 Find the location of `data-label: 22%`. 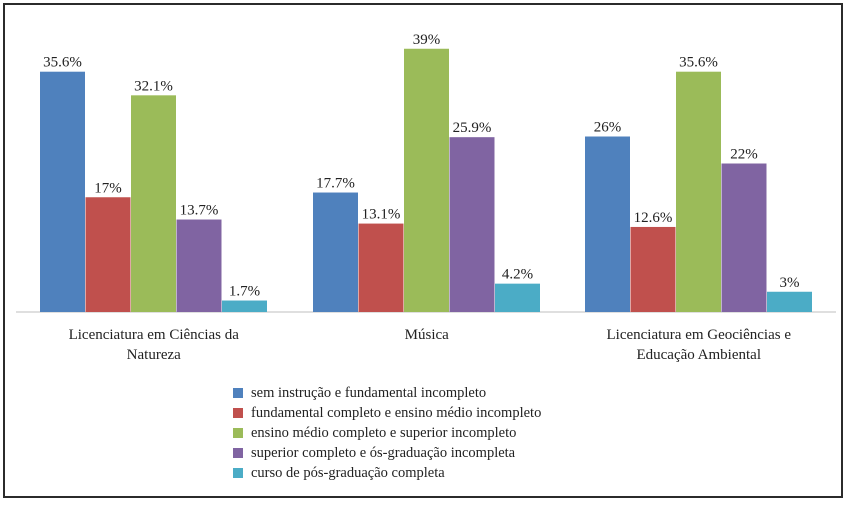

data-label: 22% is located at coordinates (744, 155).